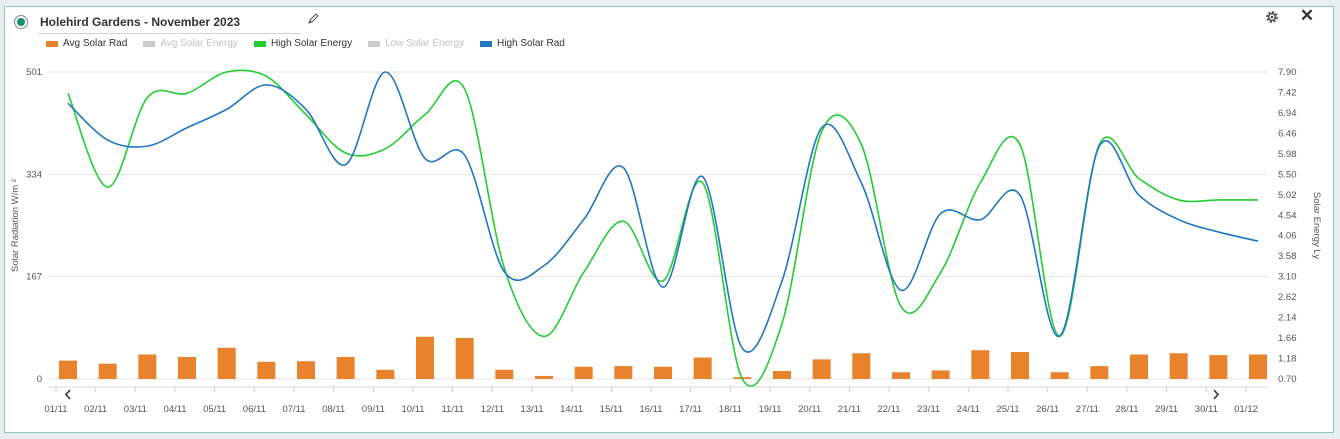 This screenshot has height=439, width=1340. What do you see at coordinates (1287, 236) in the screenshot?
I see `y2-tick-label: 4.06` at bounding box center [1287, 236].